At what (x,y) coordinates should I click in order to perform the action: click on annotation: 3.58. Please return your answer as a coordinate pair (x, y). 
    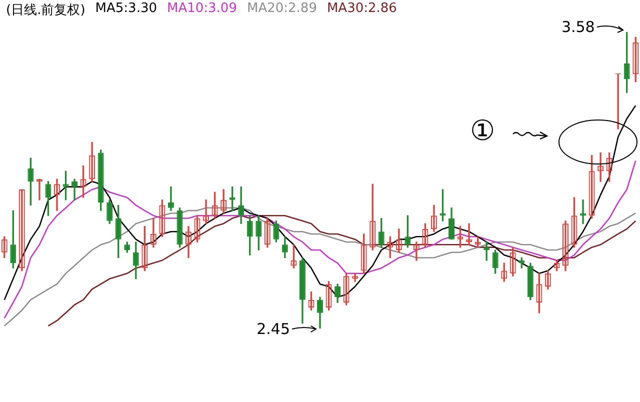
    Looking at the image, I should click on (577, 27).